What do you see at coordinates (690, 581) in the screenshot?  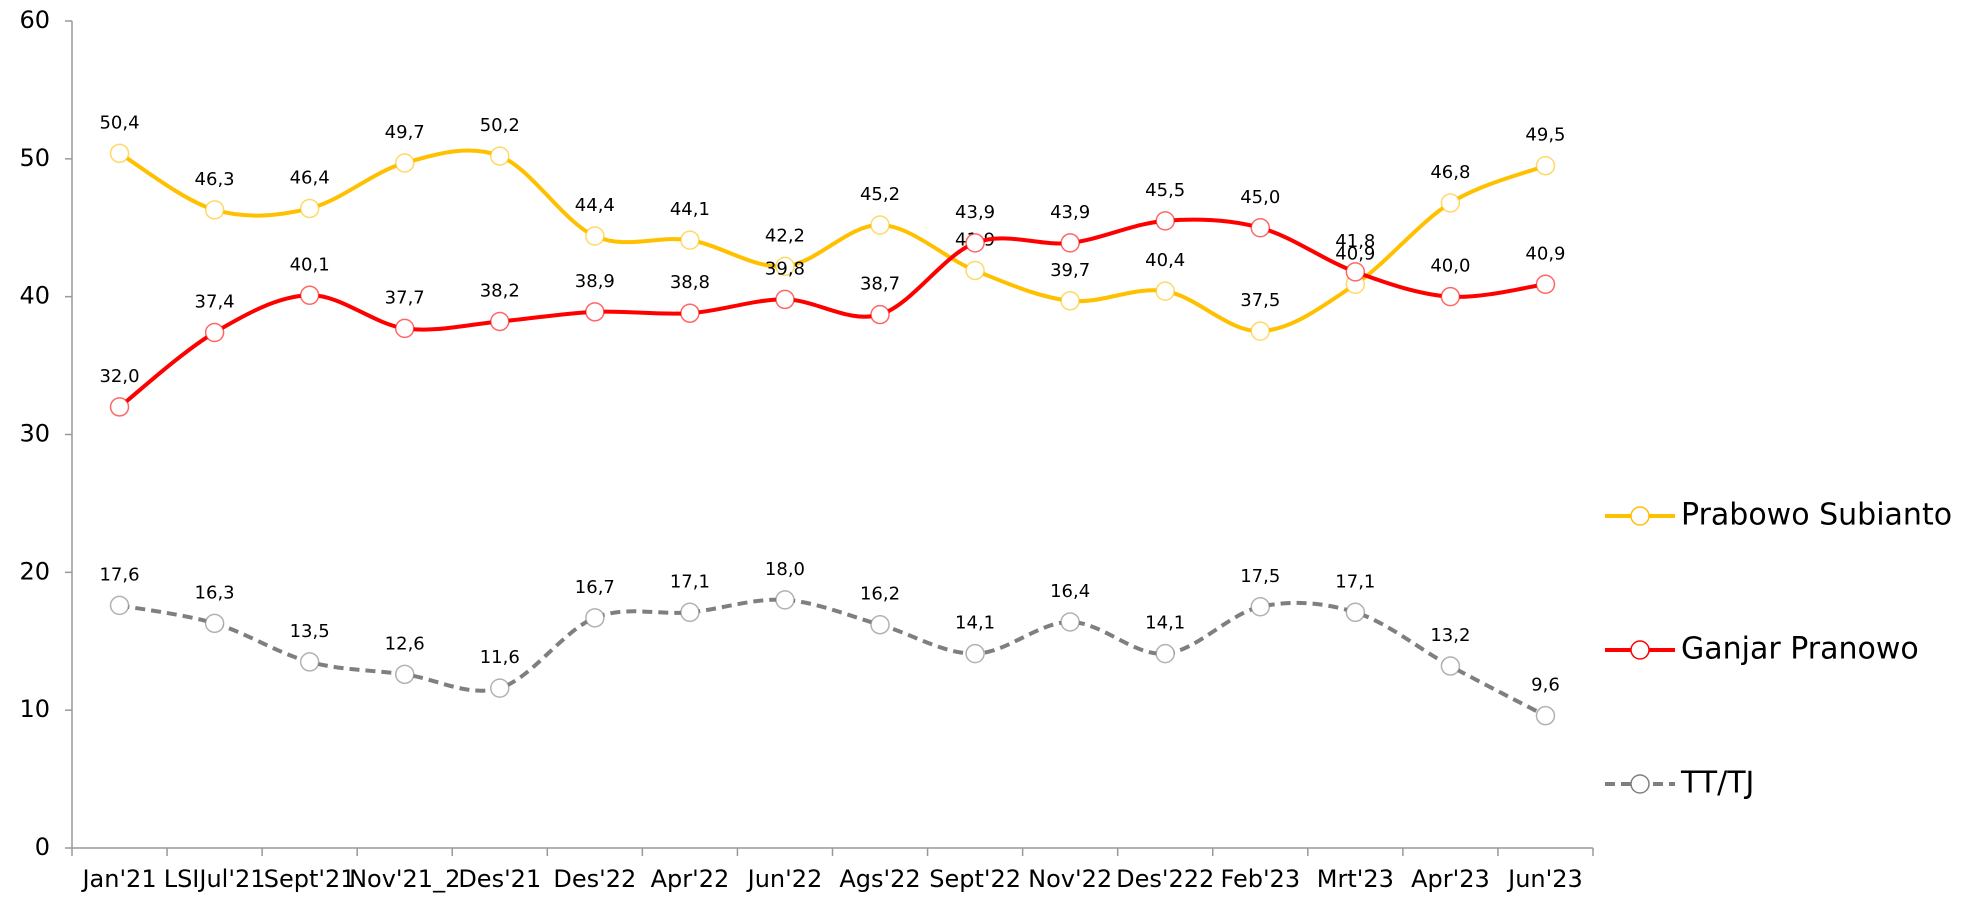 I see `data-label: 17,1` at bounding box center [690, 581].